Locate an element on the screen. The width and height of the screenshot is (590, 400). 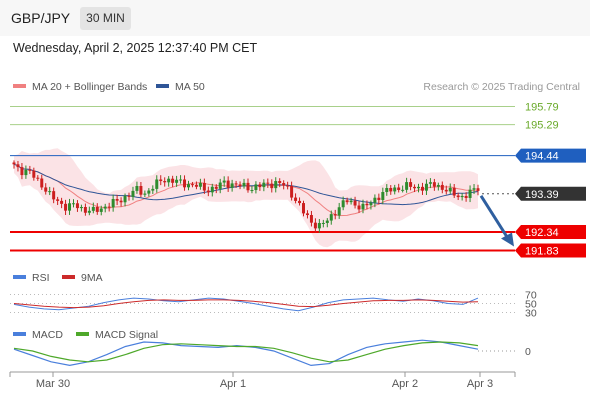
legend-label: MA 20 + Bollinger Bands is located at coordinates (89, 87).